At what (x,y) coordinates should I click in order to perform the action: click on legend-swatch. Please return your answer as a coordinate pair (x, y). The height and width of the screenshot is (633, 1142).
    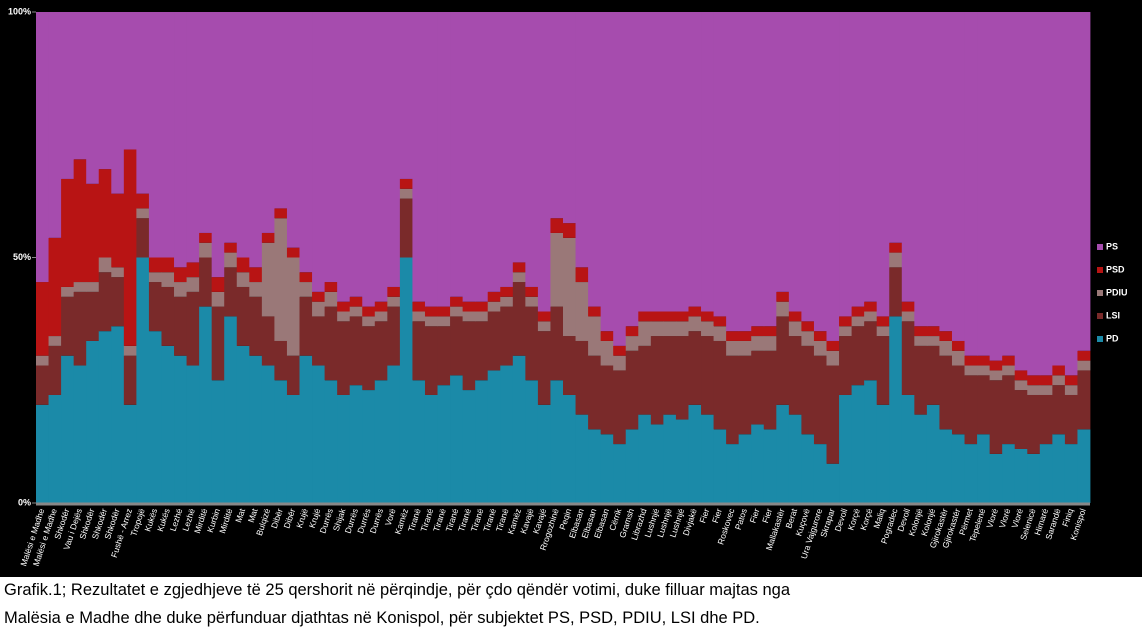
    Looking at the image, I should click on (1100, 293).